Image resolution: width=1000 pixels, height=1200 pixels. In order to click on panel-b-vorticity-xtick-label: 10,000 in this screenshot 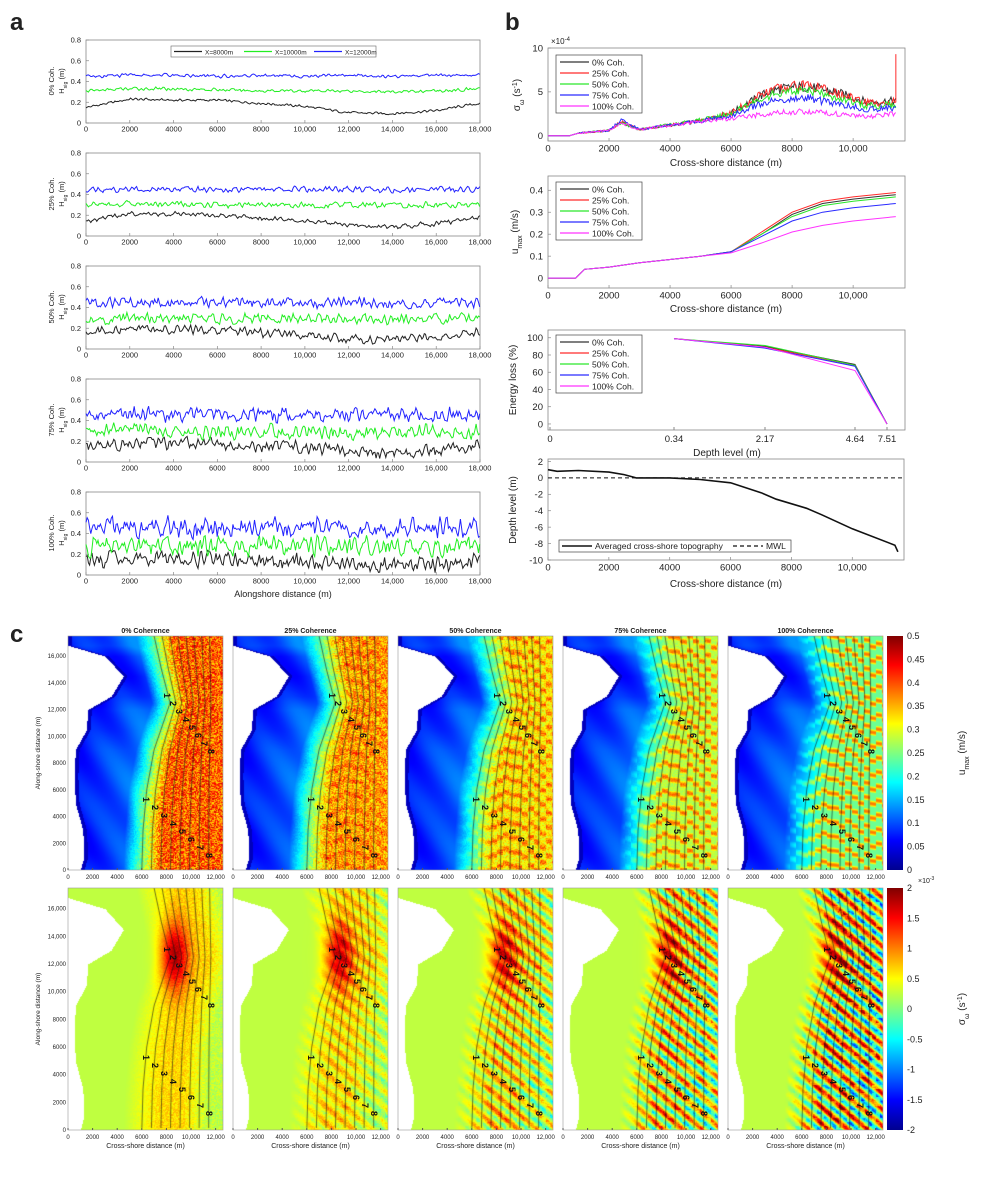, I will do `click(853, 149)`.